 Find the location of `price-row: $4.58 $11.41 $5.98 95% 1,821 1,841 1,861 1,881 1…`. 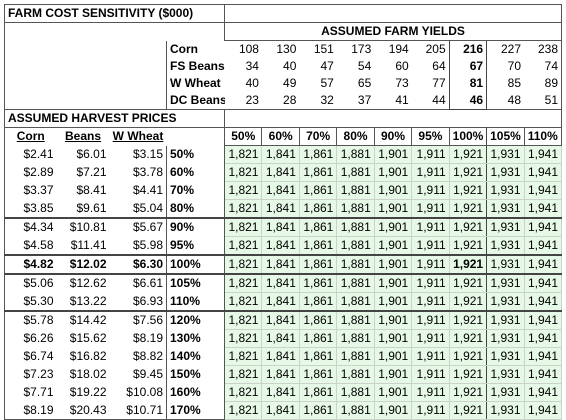

price-row: $4.58 $11.41 $5.98 95% 1,821 1,841 1,861 1,881 1… is located at coordinates (283, 246).